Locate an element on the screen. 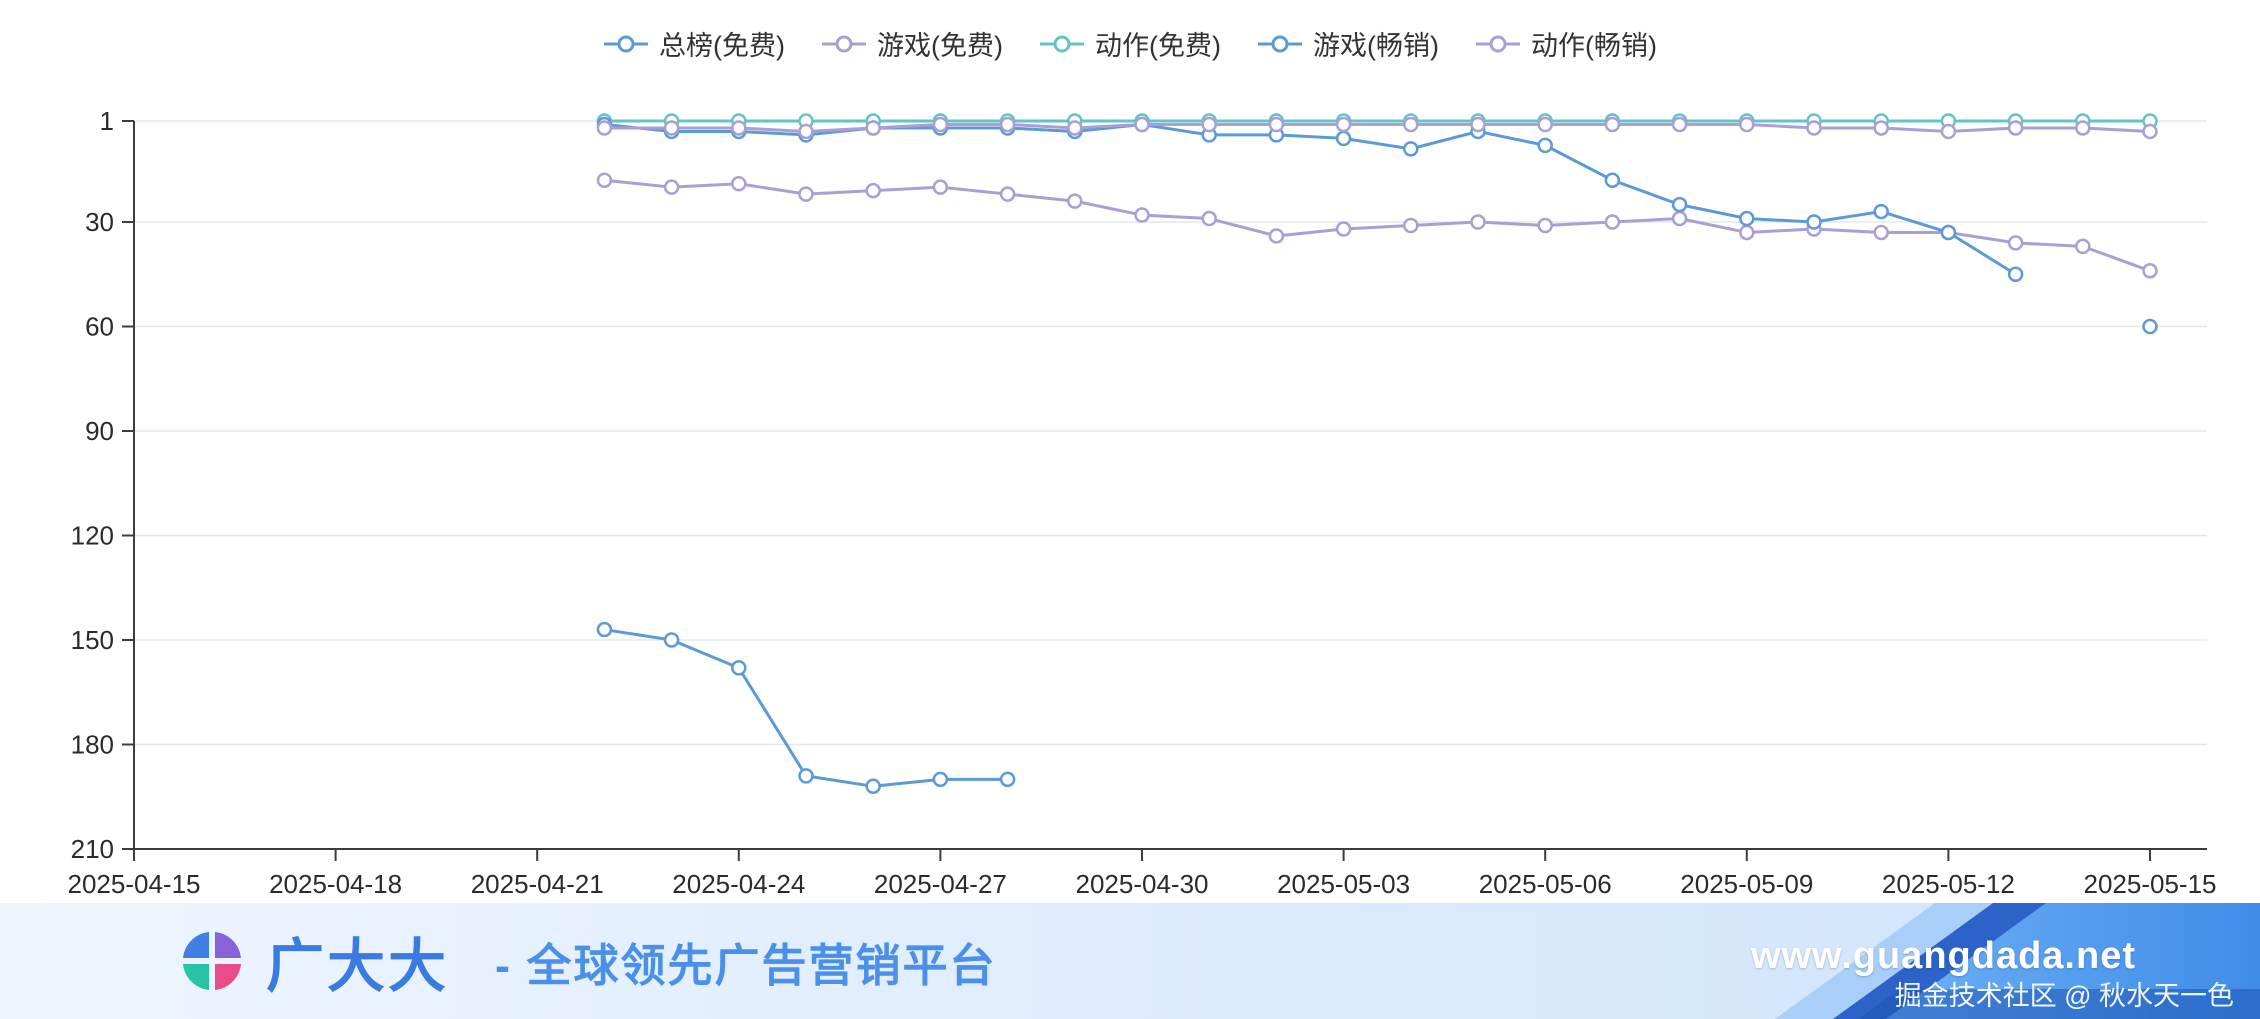 This screenshot has height=1019, width=2260. svg-text: 2025-05-06 is located at coordinates (1545, 884).